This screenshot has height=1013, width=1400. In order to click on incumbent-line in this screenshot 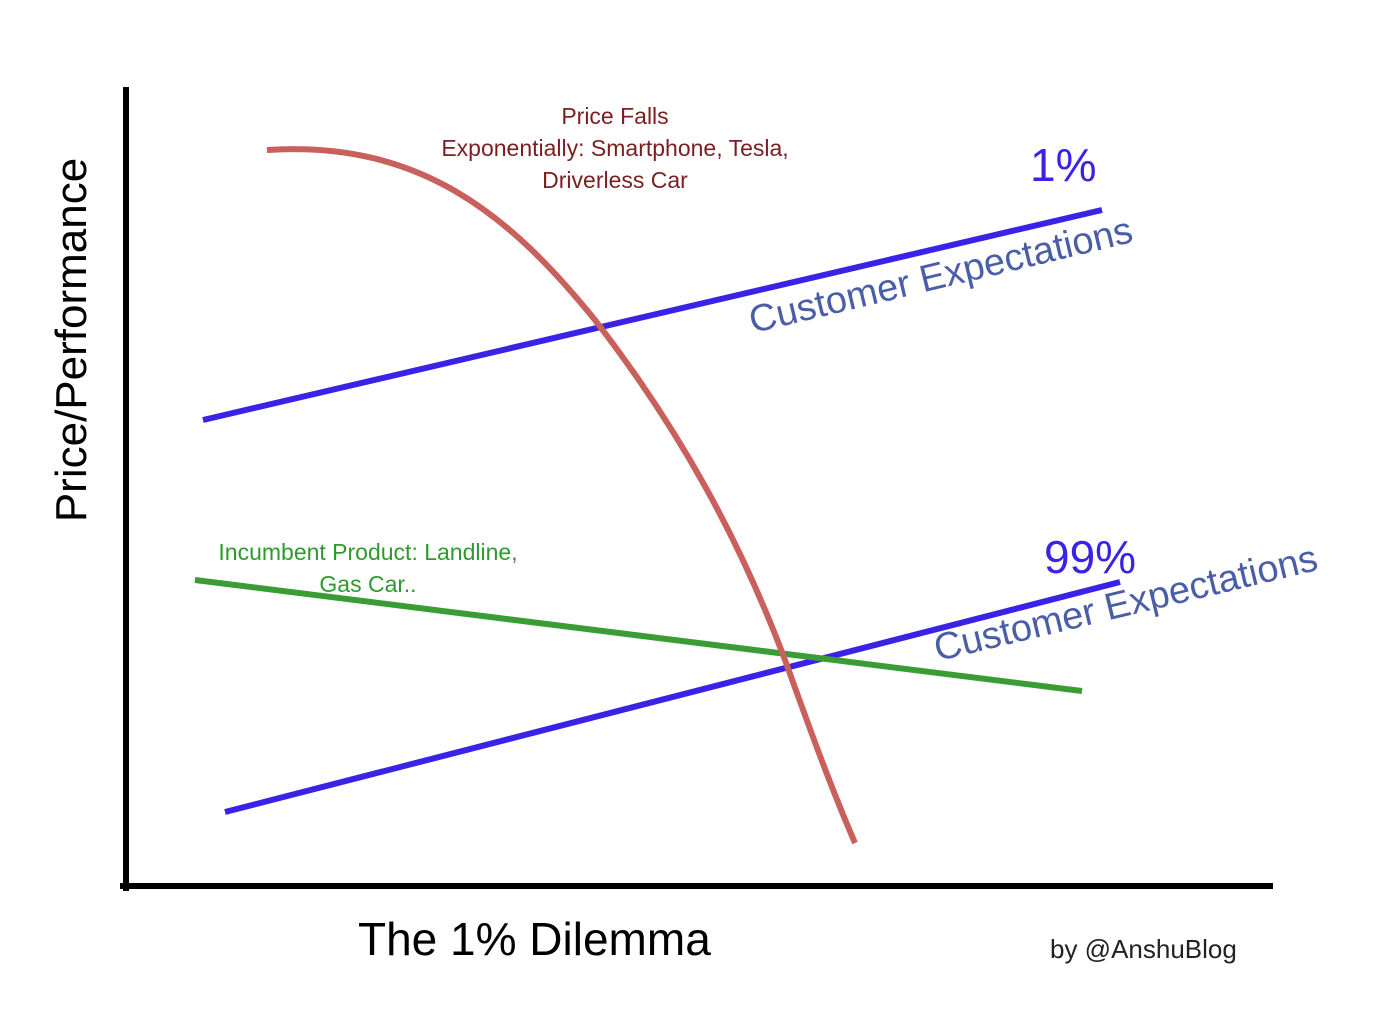, I will do `click(638, 635)`.